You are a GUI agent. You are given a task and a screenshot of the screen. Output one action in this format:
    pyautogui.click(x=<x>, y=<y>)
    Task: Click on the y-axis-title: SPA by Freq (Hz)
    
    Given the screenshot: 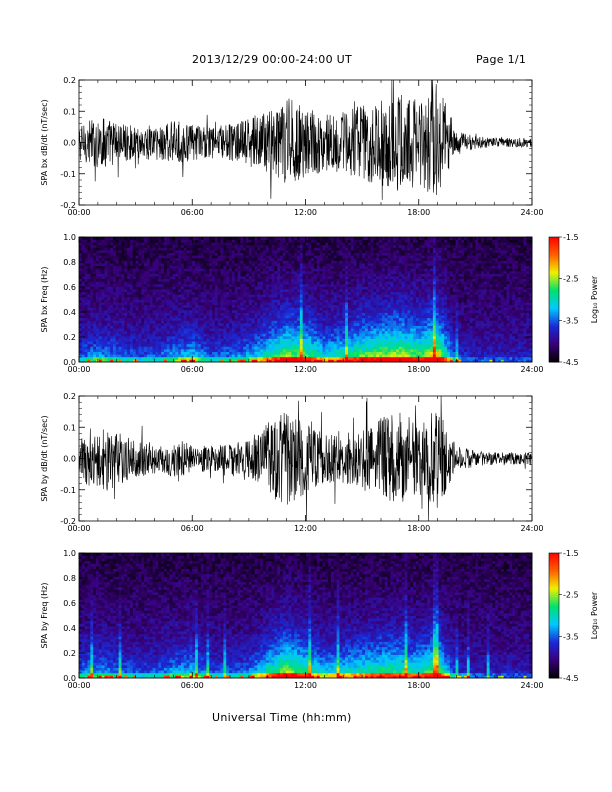 What is the action you would take?
    pyautogui.click(x=44, y=616)
    